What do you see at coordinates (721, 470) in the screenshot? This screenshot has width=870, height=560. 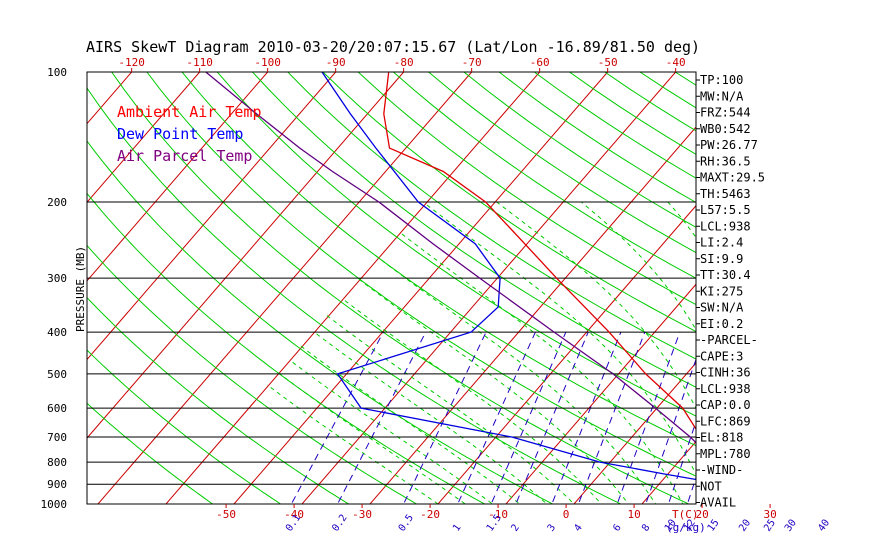 I see `index-value: -WIND-` at bounding box center [721, 470].